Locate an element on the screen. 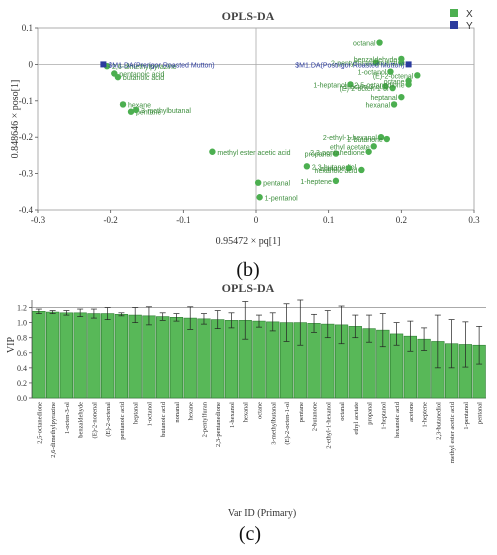 The width and height of the screenshot is (497, 555). score-point-label: nonanal is located at coordinates (384, 64).